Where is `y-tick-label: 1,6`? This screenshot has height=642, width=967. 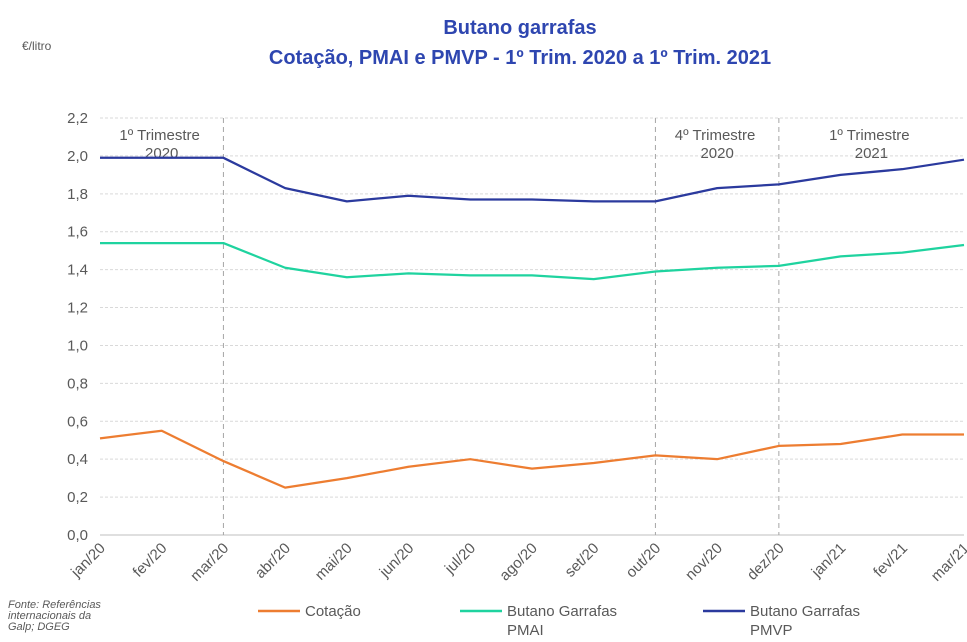 y-tick-label: 1,6 is located at coordinates (77, 232).